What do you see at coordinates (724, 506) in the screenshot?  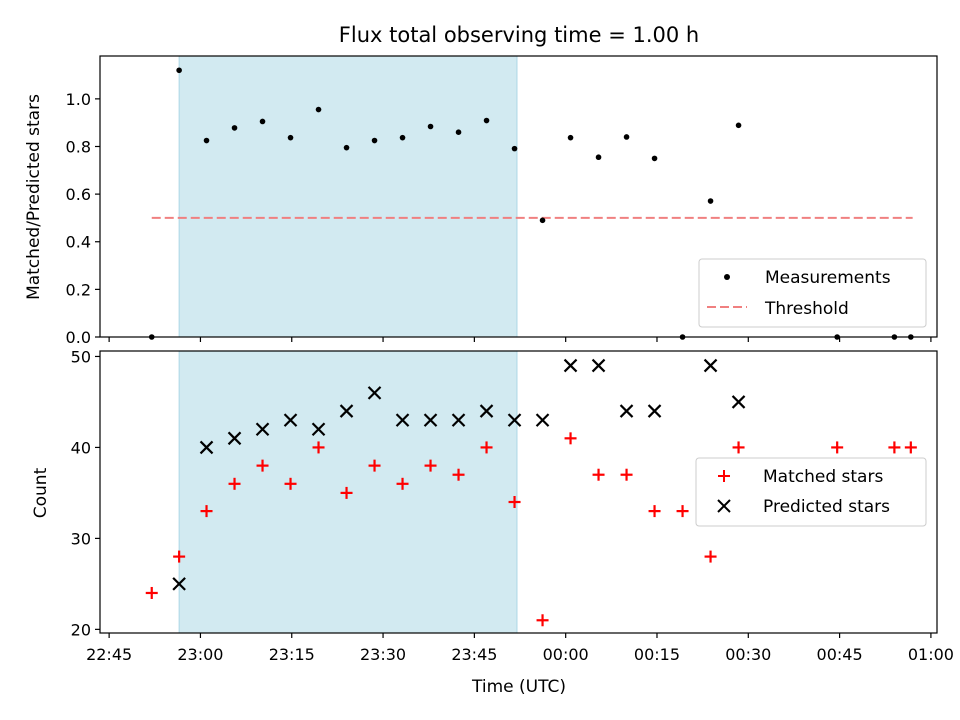 I see `legend-predicted-marker` at bounding box center [724, 506].